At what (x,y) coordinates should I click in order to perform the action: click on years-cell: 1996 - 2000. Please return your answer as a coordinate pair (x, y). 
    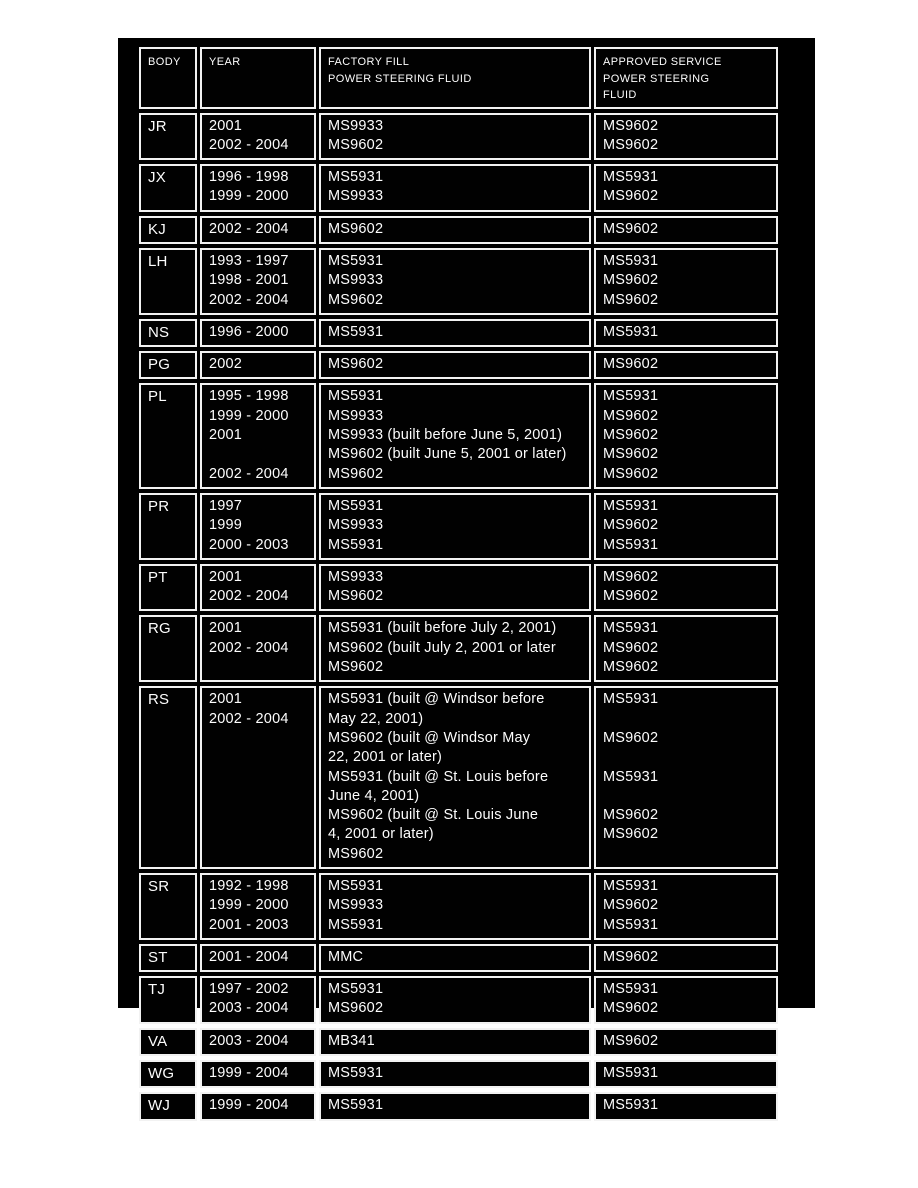
    Looking at the image, I should click on (258, 333).